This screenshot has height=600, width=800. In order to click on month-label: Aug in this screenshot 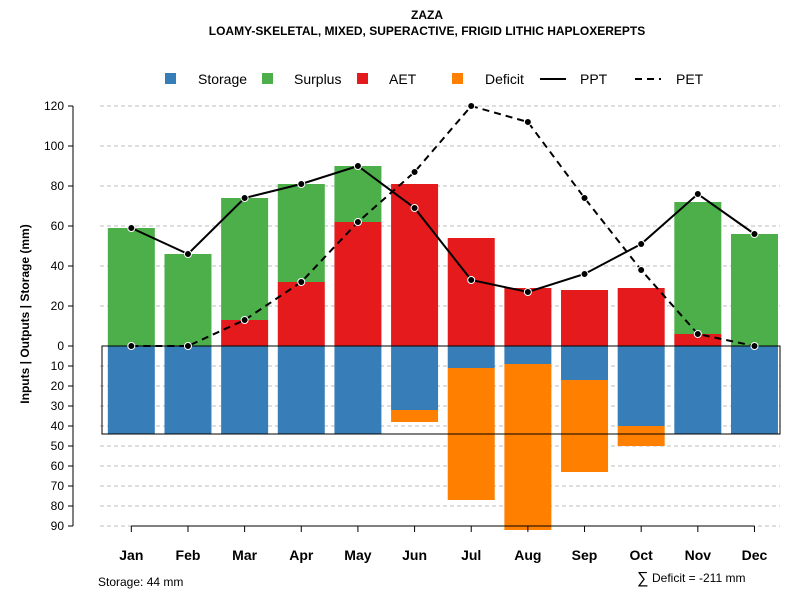, I will do `click(527, 555)`.